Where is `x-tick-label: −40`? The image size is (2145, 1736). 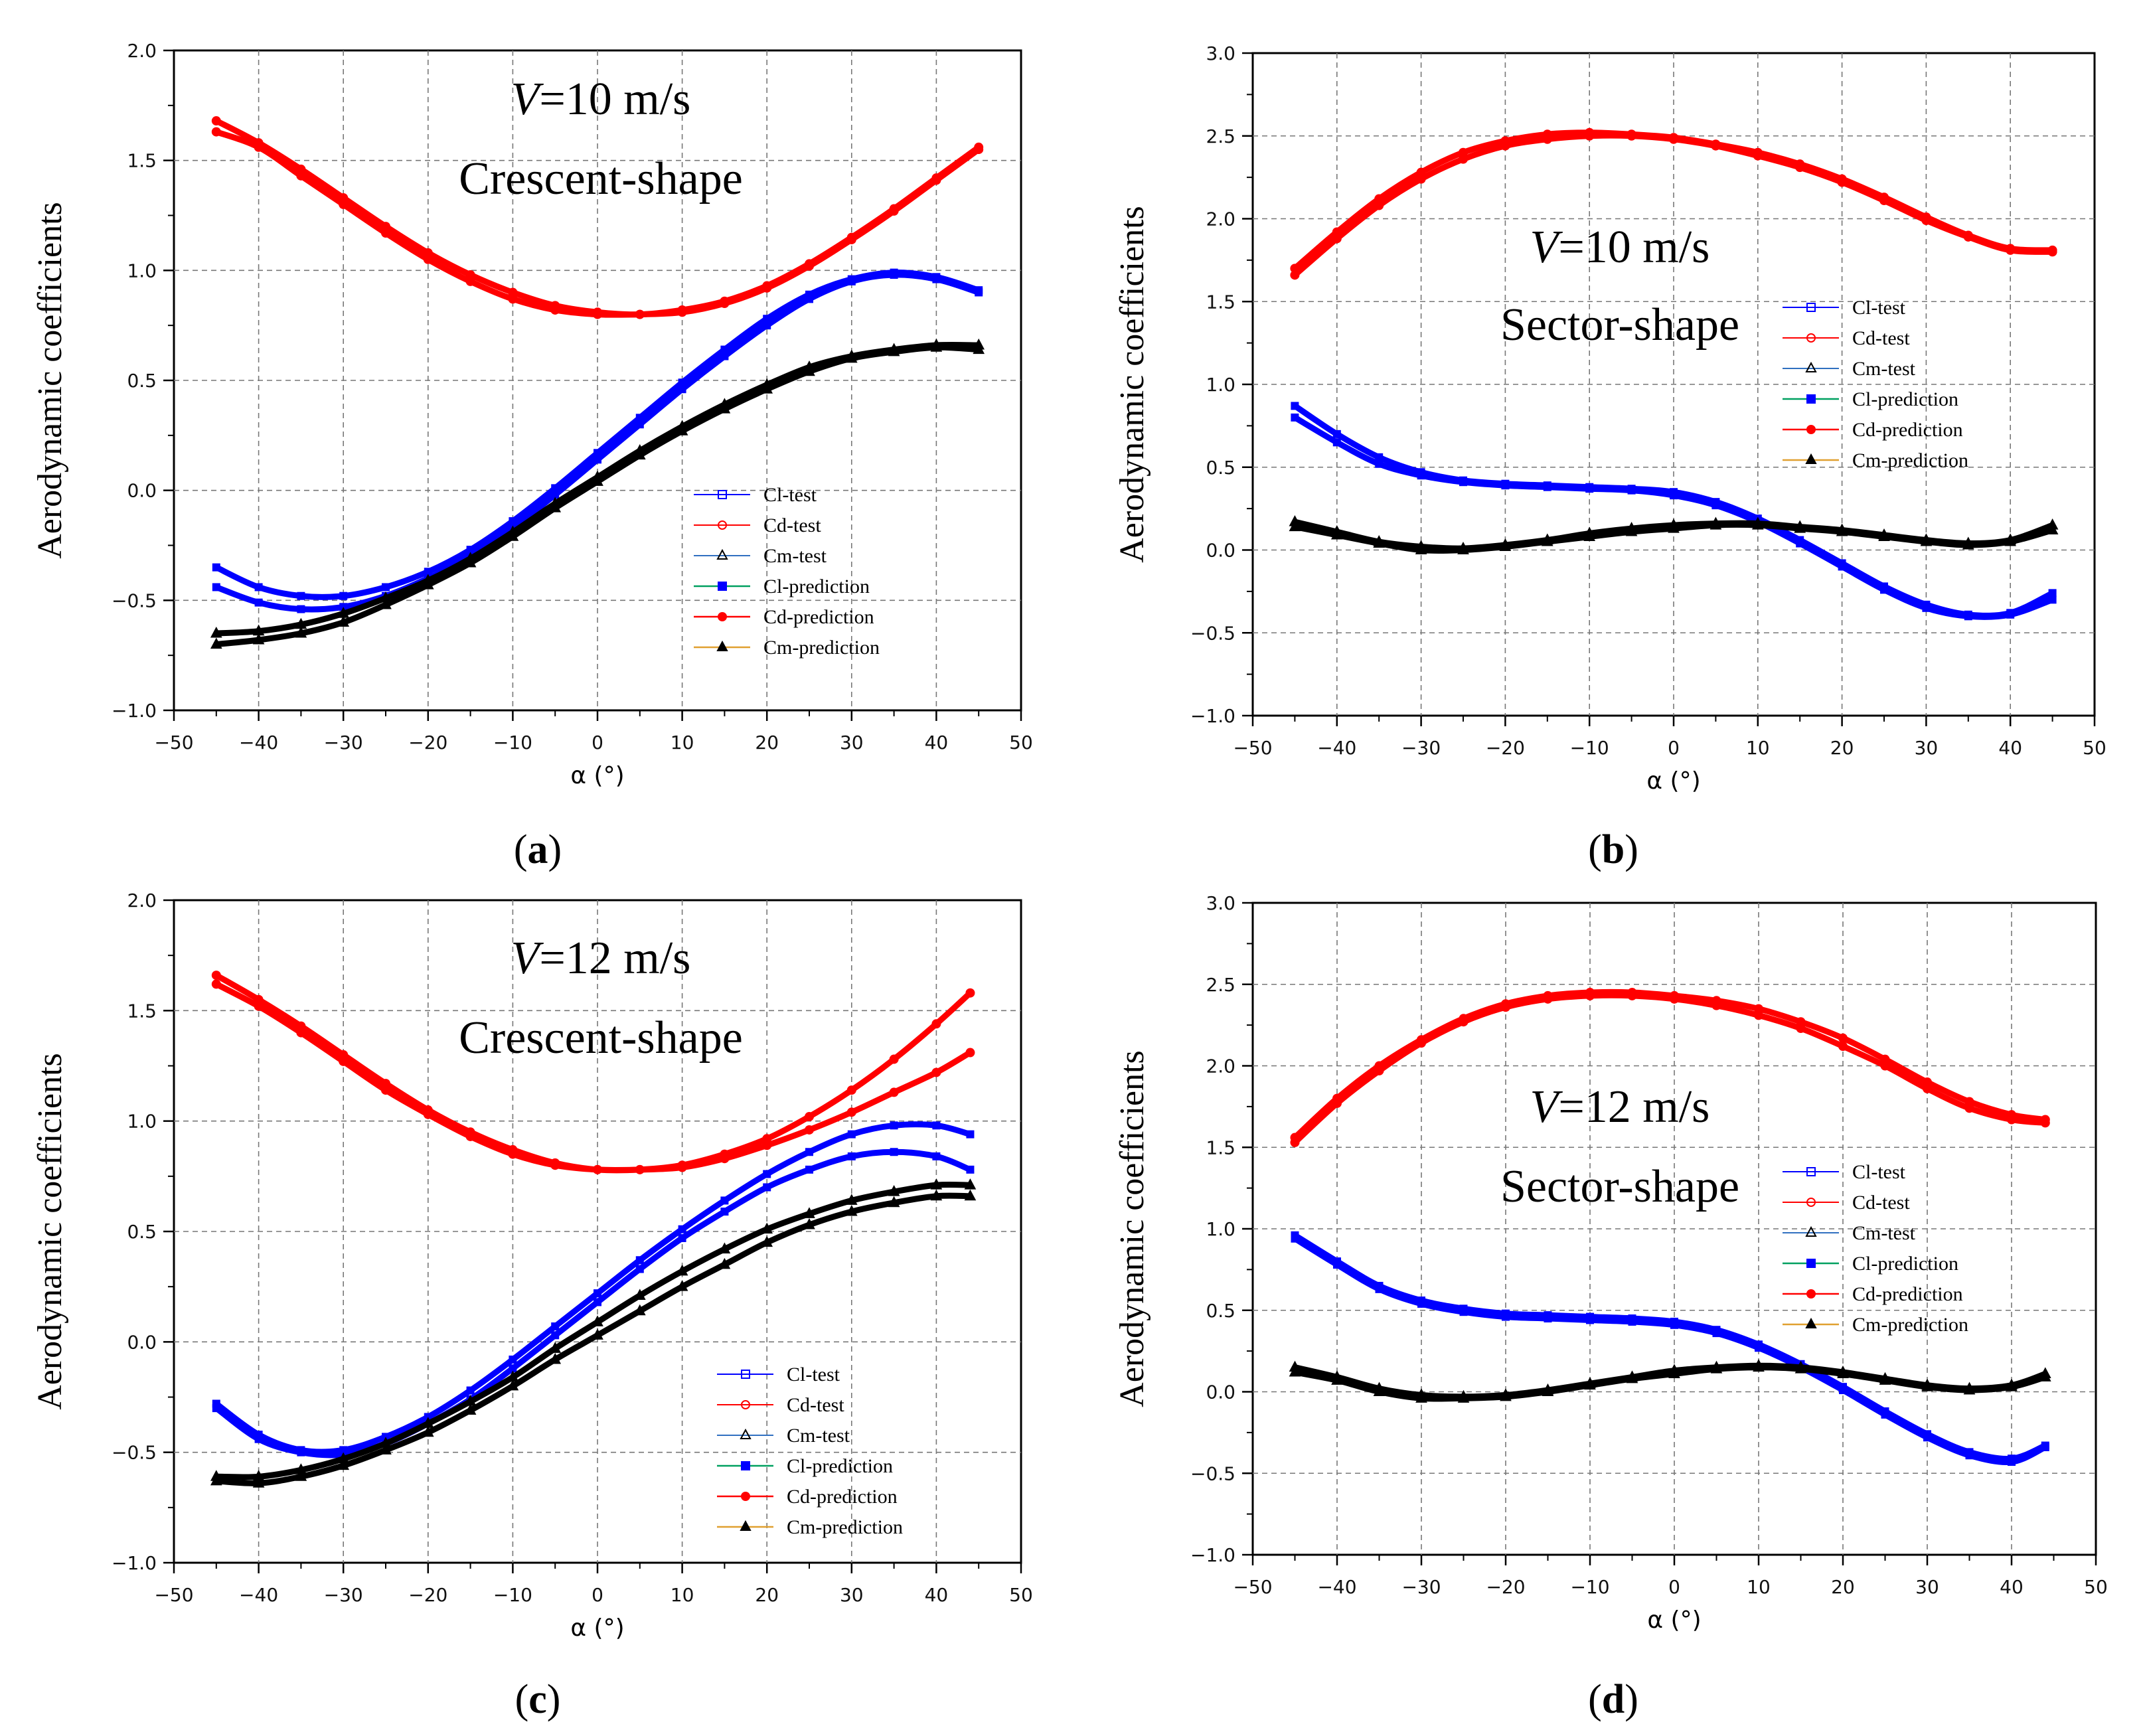
x-tick-label: −40 is located at coordinates (1336, 748).